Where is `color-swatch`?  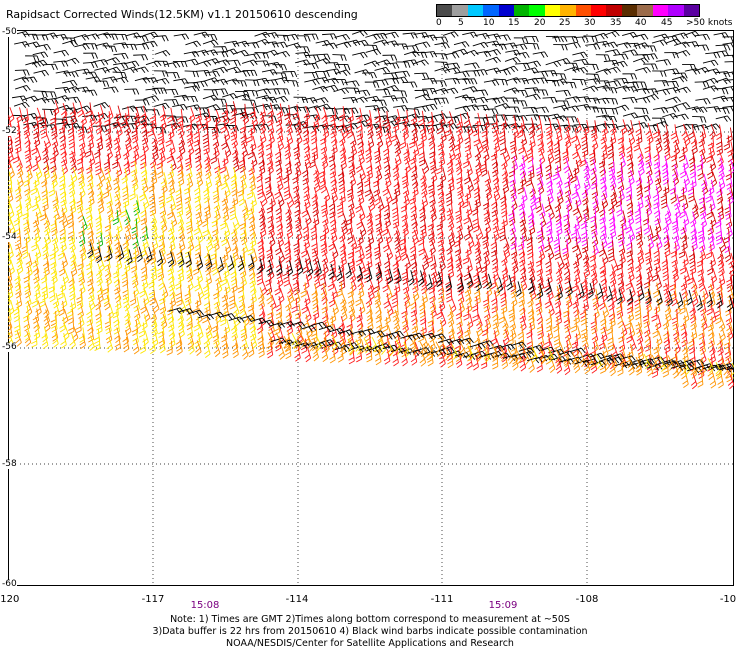 color-swatch is located at coordinates (445, 10).